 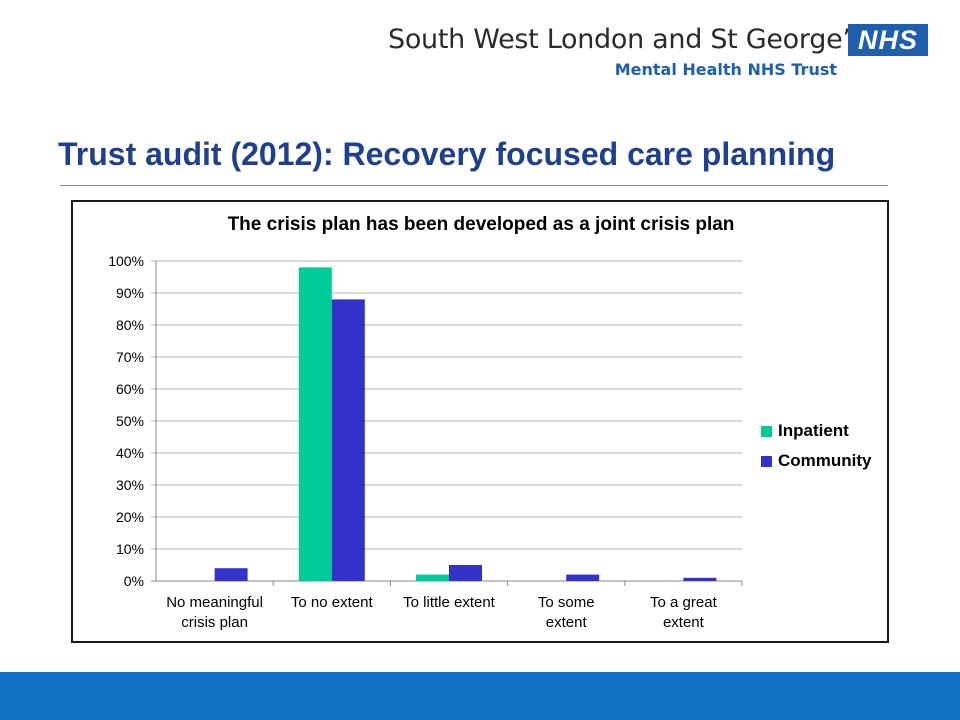 I want to click on legend-item-community: Community, so click(x=816, y=461).